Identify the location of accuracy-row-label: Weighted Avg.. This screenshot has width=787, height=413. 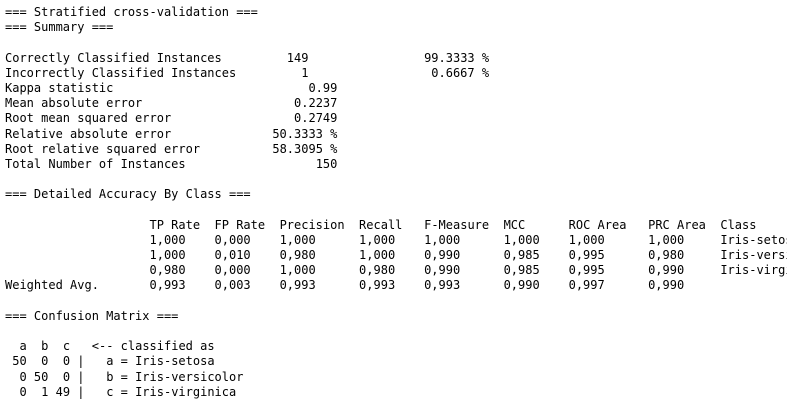
(52, 285).